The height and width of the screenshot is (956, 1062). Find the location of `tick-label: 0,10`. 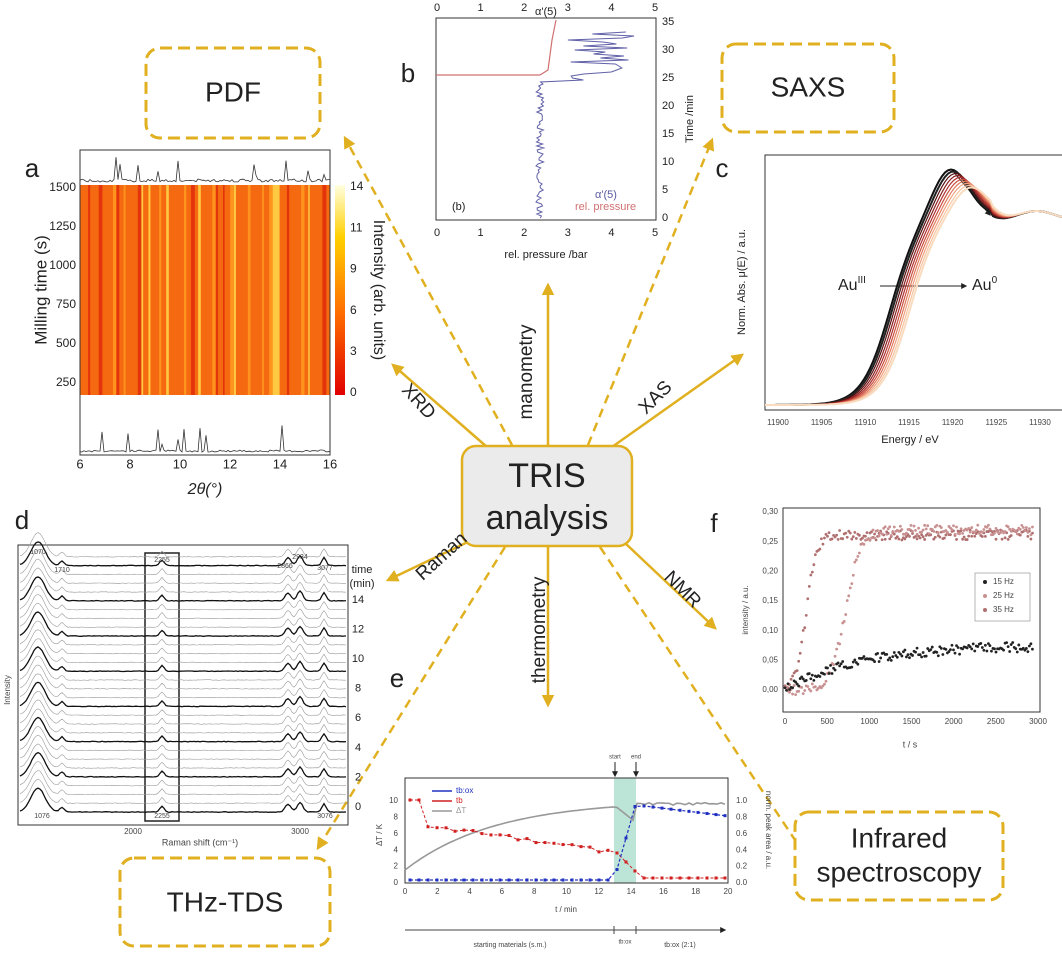

tick-label: 0,10 is located at coordinates (770, 630).